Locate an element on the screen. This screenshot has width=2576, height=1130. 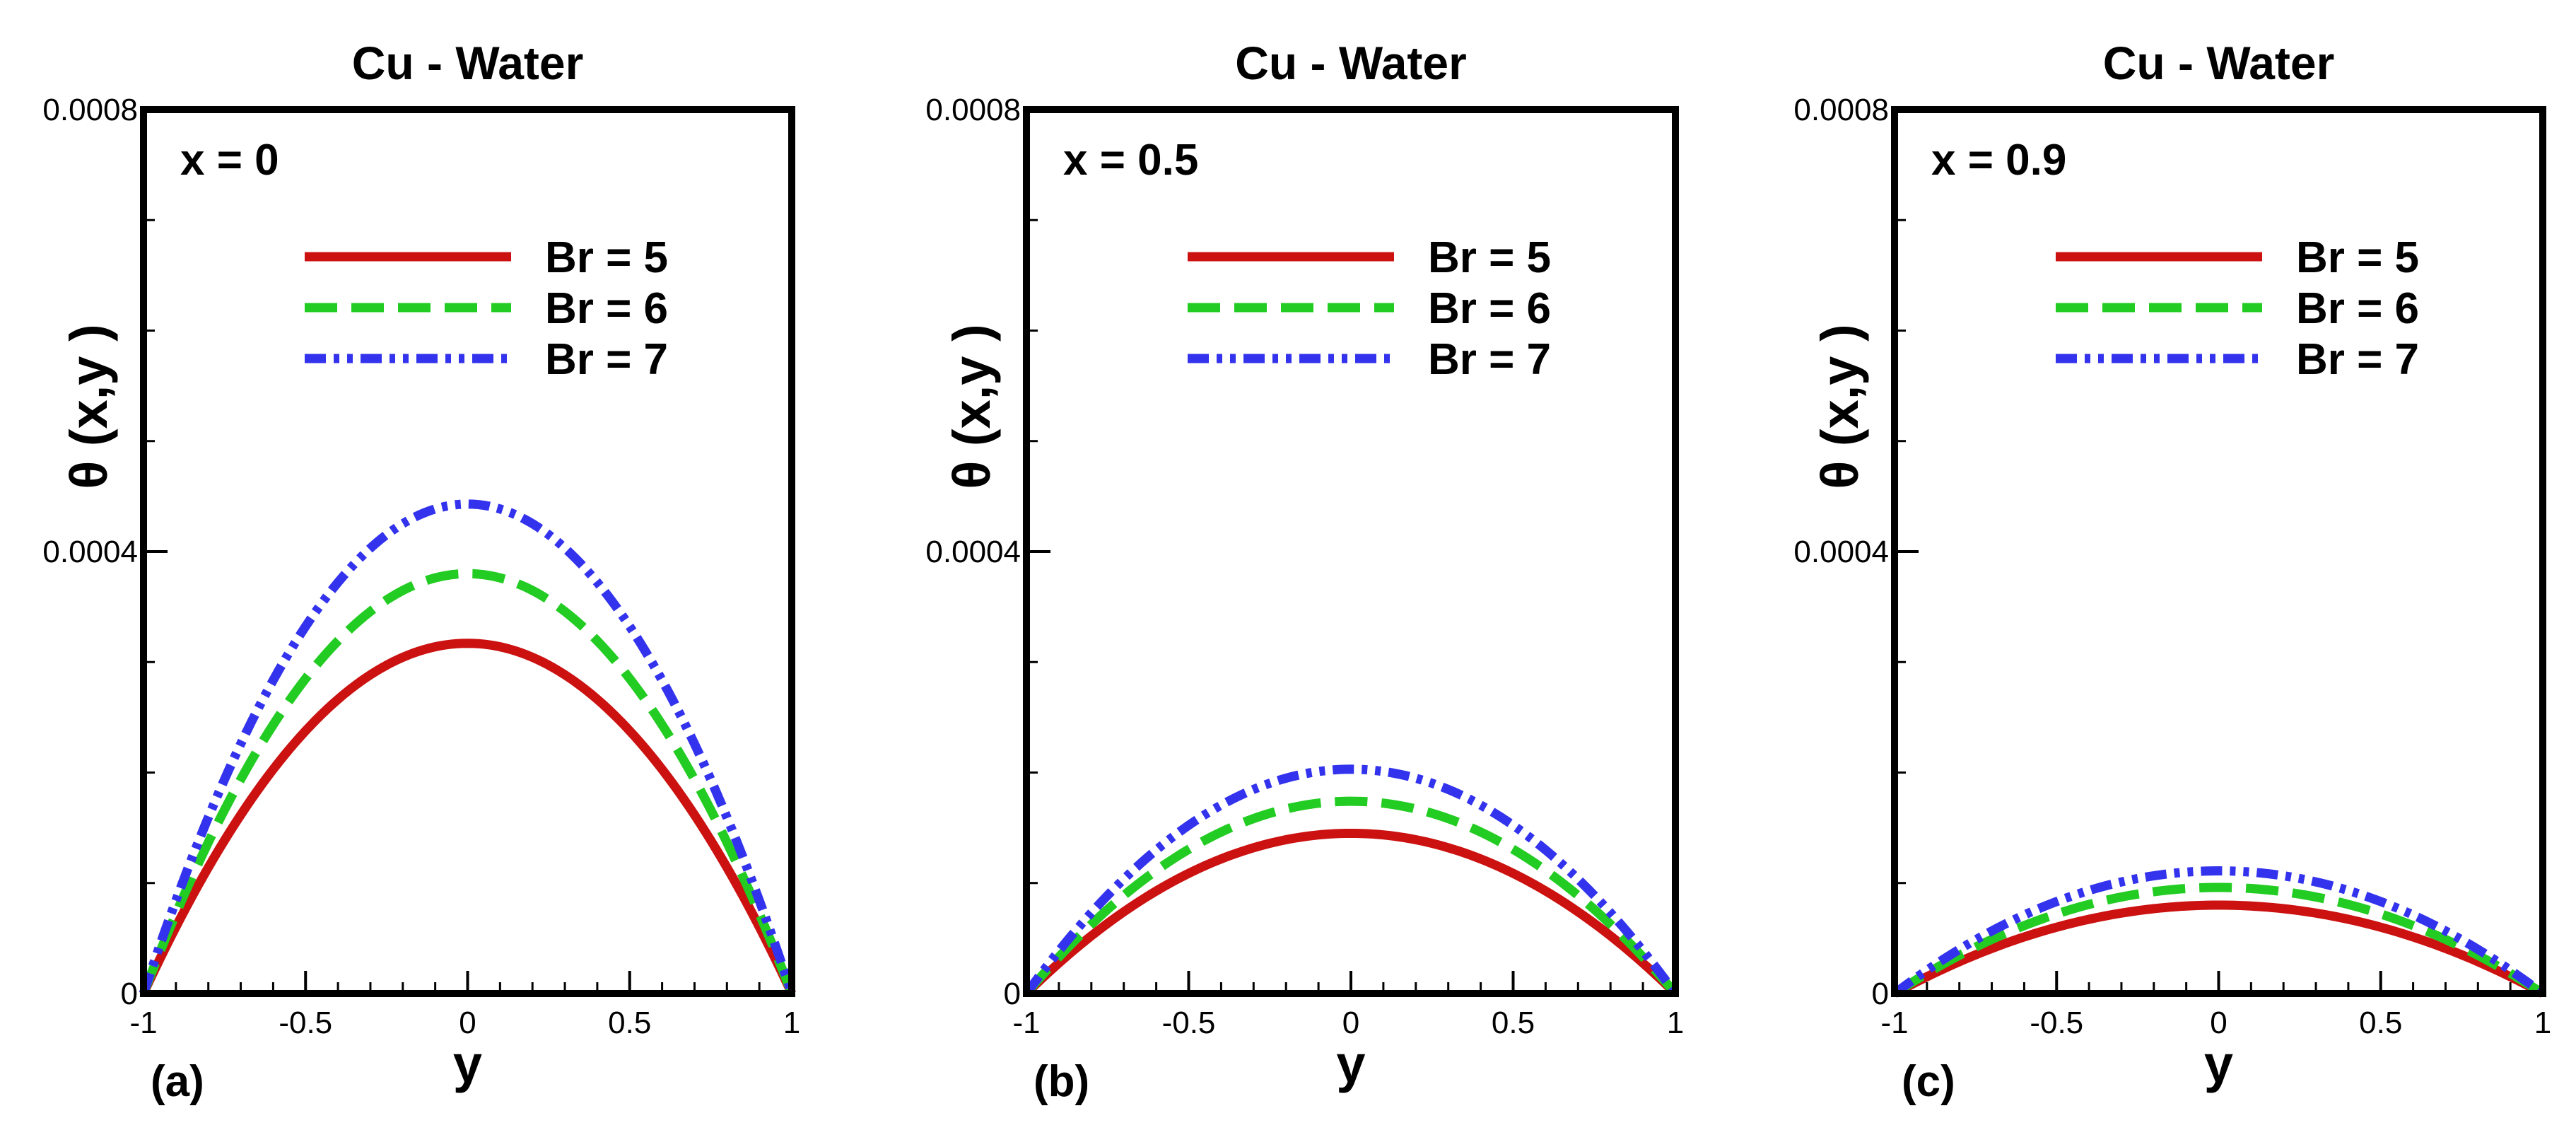
panel-label: (b) is located at coordinates (1061, 1081).